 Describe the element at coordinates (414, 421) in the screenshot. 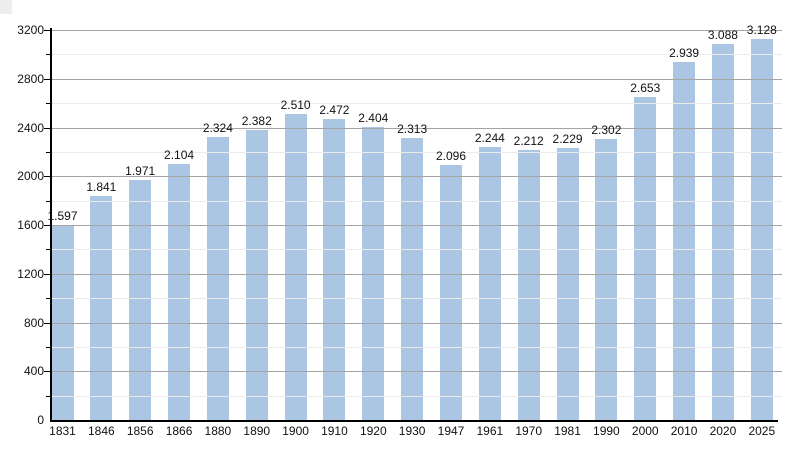

I see `x-axis-line` at that location.